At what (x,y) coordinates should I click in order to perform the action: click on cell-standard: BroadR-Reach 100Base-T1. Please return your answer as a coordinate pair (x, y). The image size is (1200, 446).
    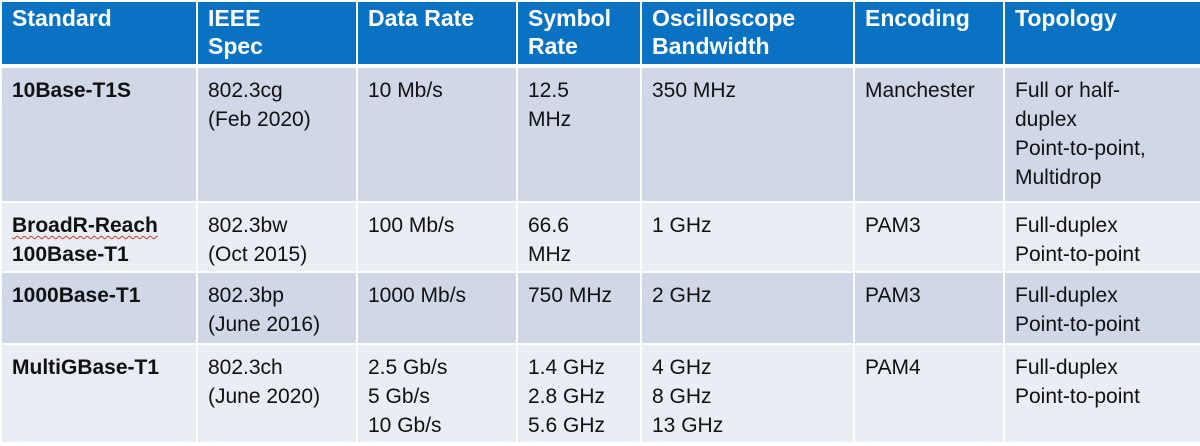
    Looking at the image, I should click on (99, 237).